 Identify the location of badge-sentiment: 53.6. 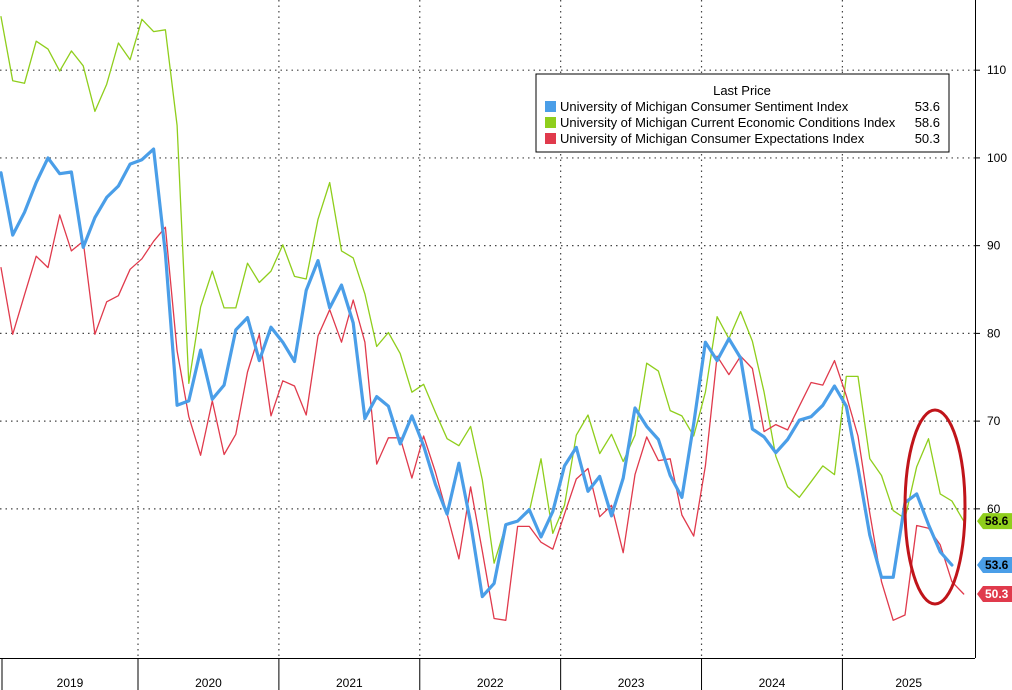
(994, 565).